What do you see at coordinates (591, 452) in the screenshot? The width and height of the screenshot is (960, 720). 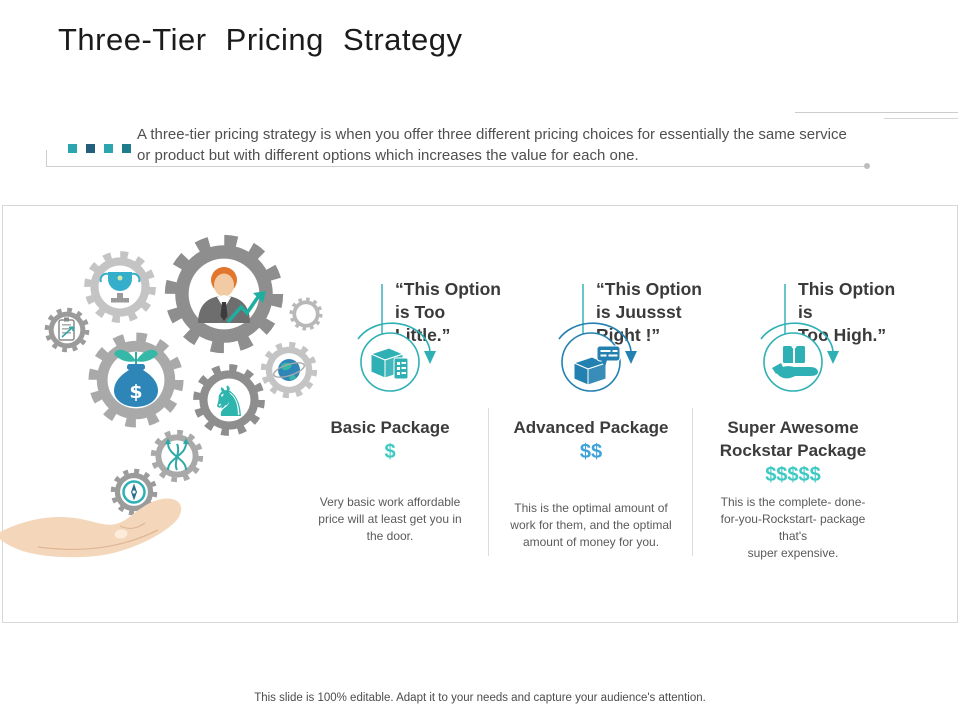 I see `package-price: $$` at bounding box center [591, 452].